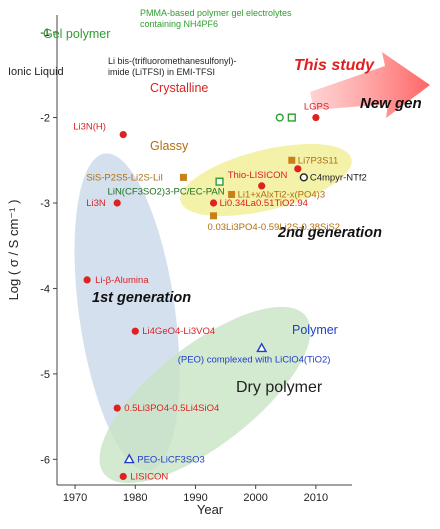  I want to click on second-gen-region, so click(266, 180).